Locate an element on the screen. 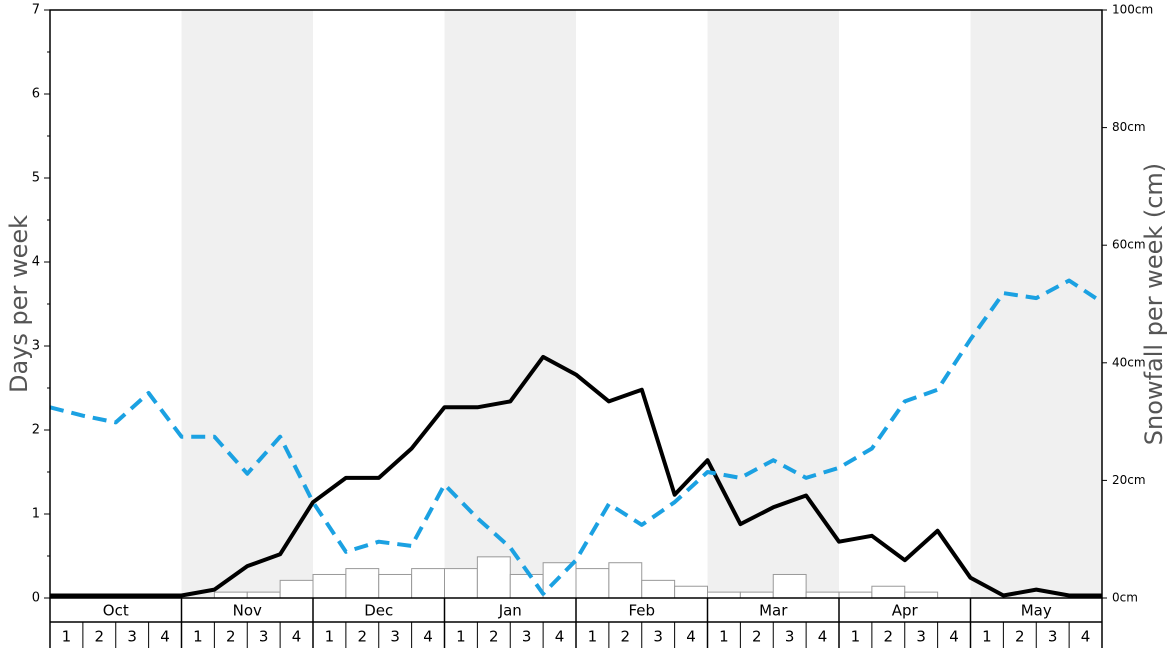  left-tick-label: 3 is located at coordinates (36, 346).